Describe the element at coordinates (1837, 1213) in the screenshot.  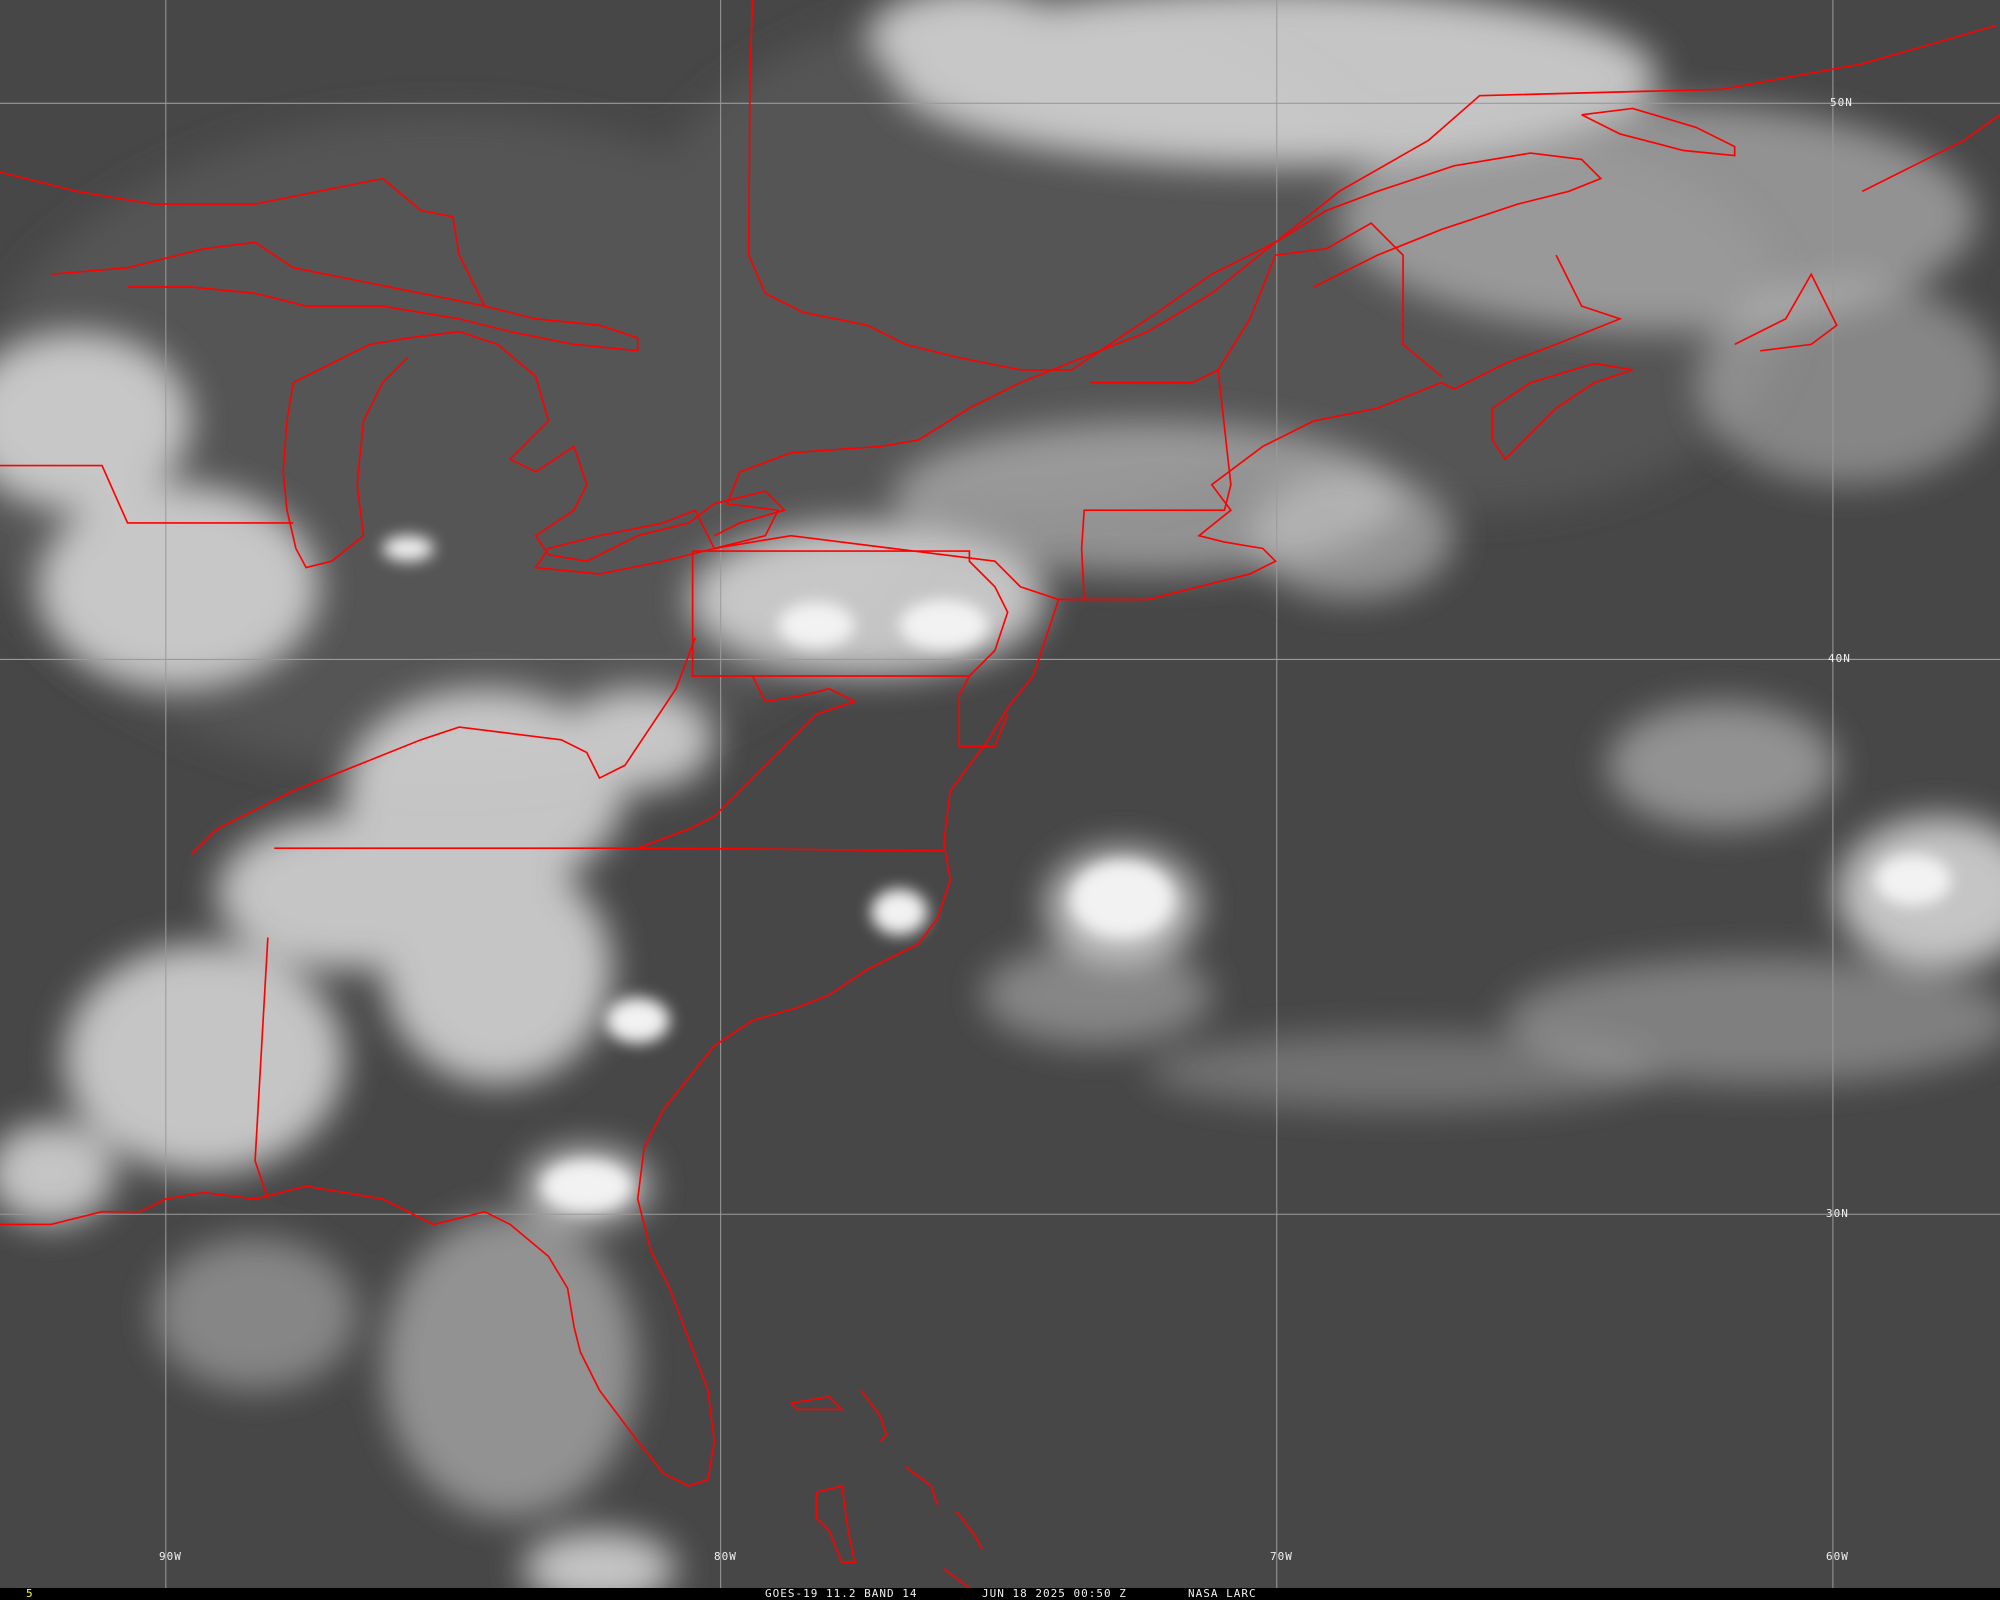
I see `latitude-label-30n: 30N` at that location.